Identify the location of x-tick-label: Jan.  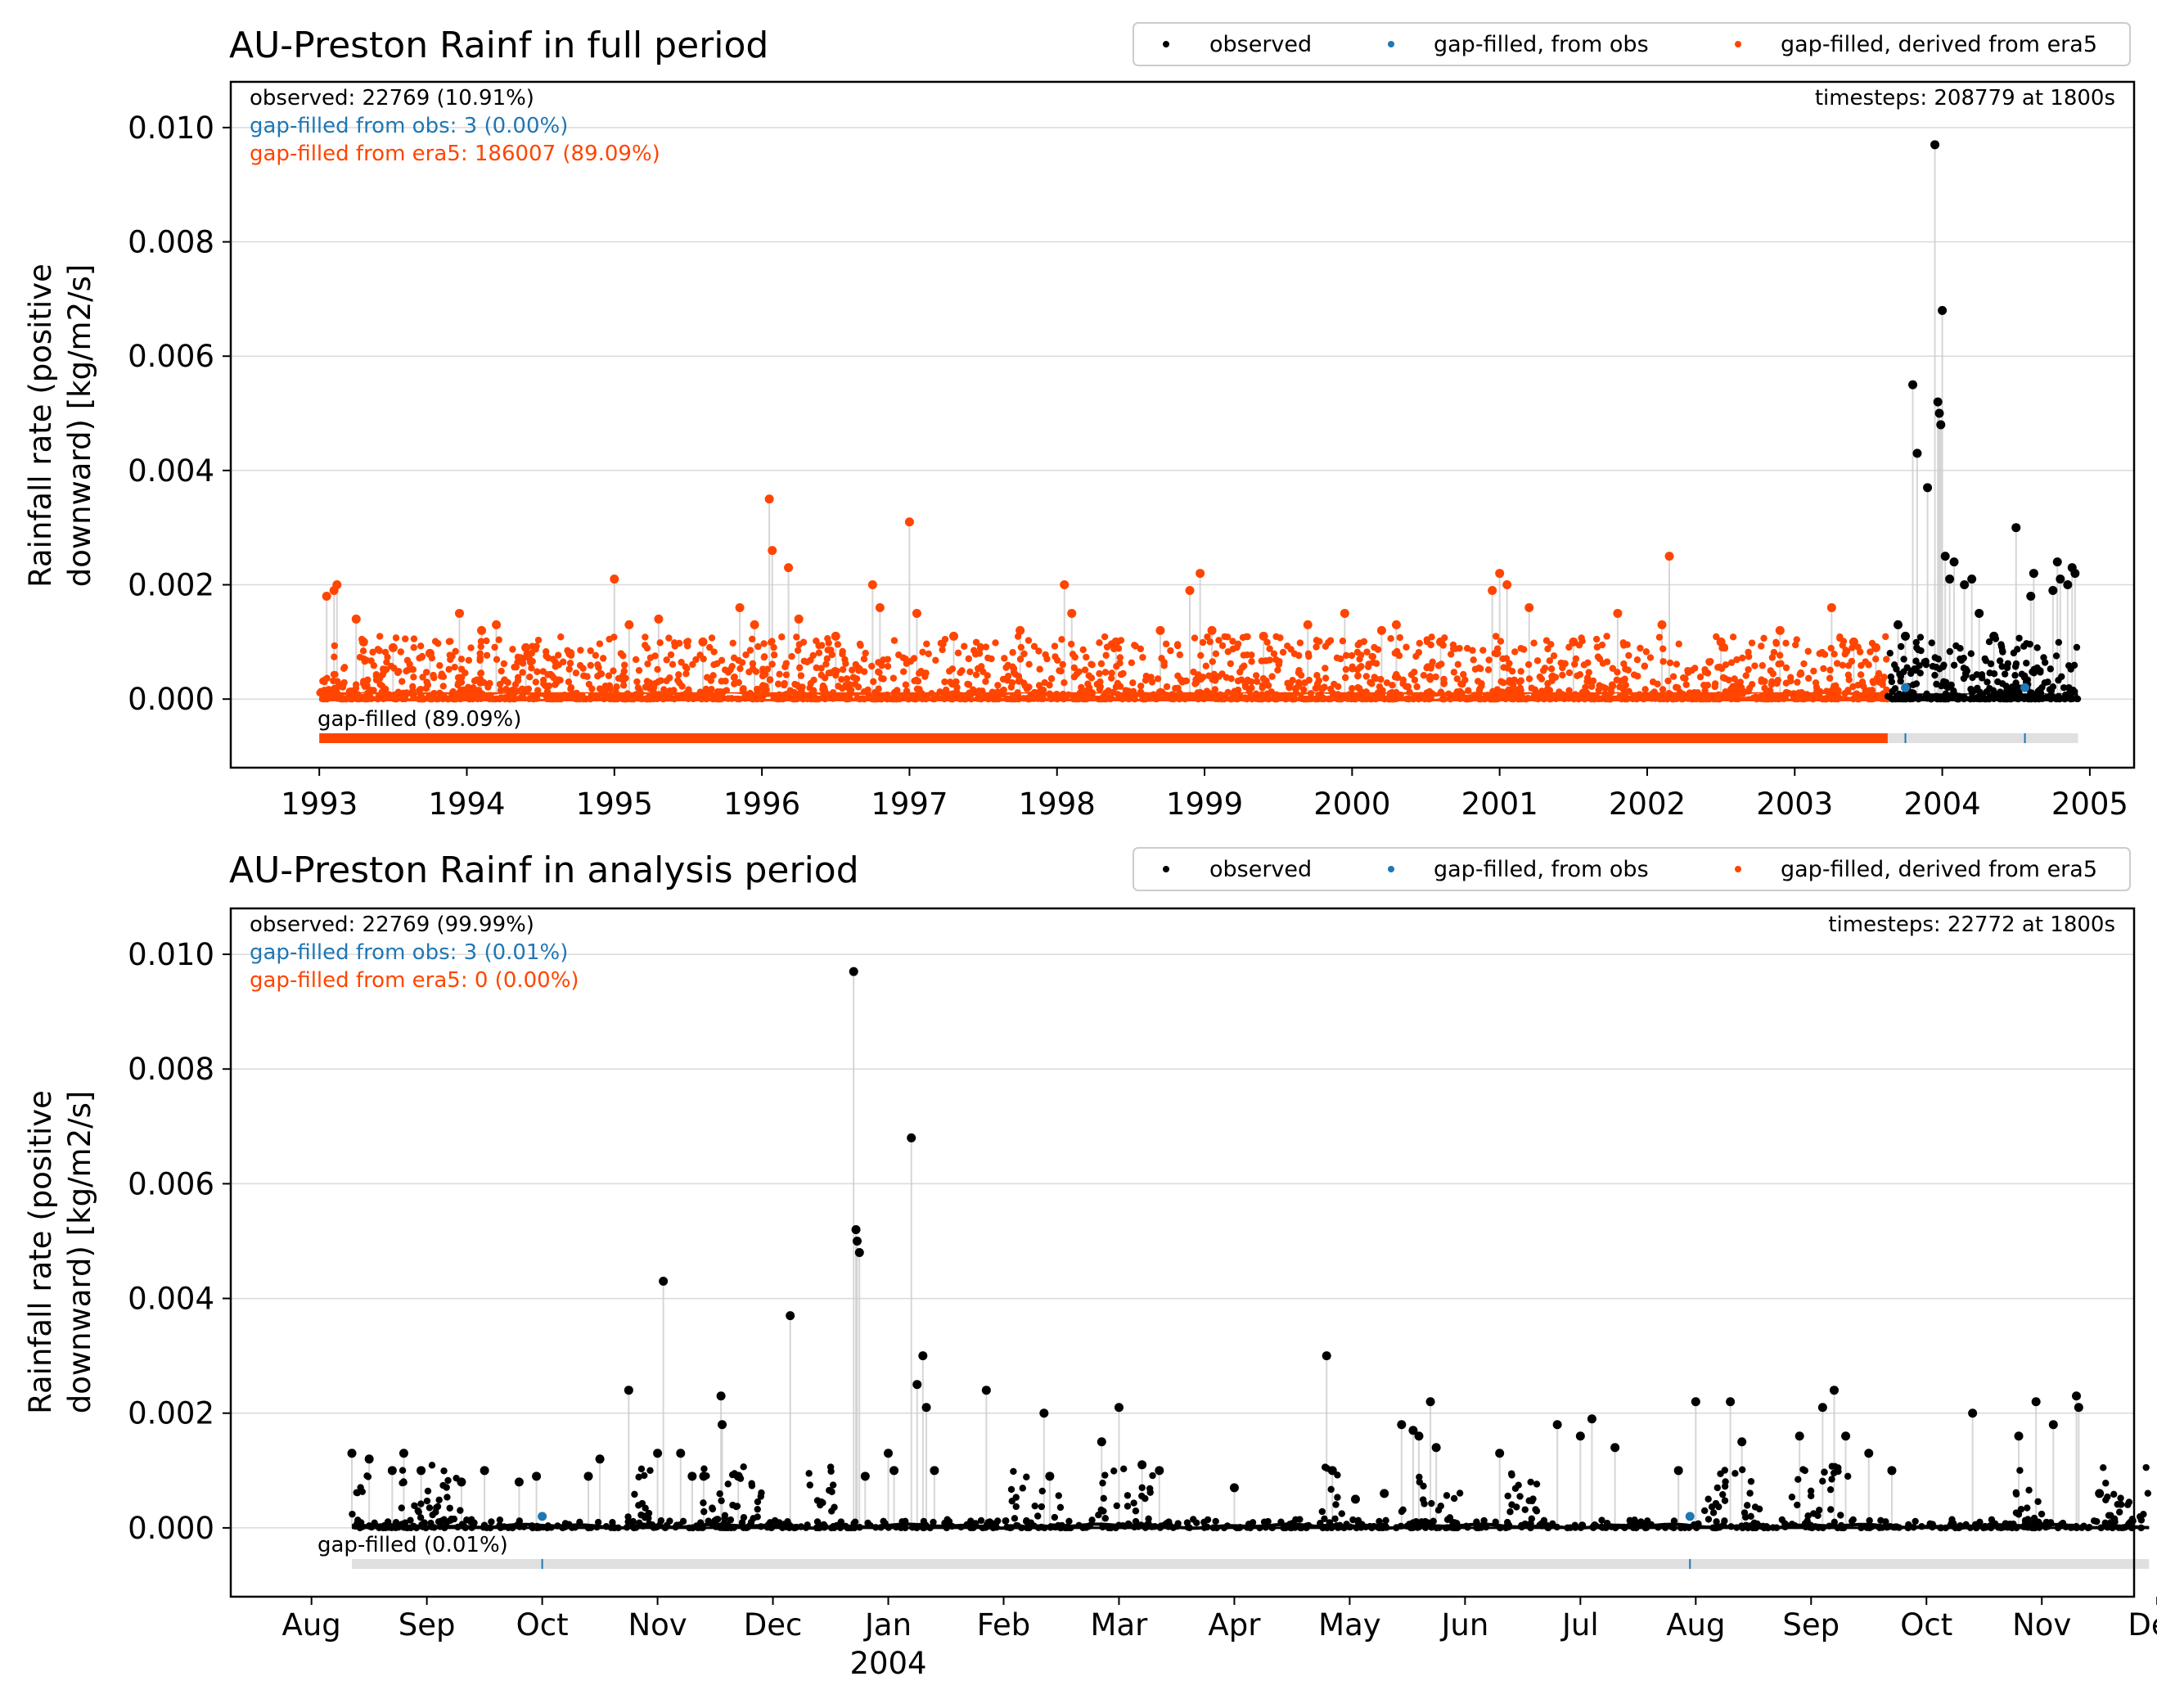
(887, 1625).